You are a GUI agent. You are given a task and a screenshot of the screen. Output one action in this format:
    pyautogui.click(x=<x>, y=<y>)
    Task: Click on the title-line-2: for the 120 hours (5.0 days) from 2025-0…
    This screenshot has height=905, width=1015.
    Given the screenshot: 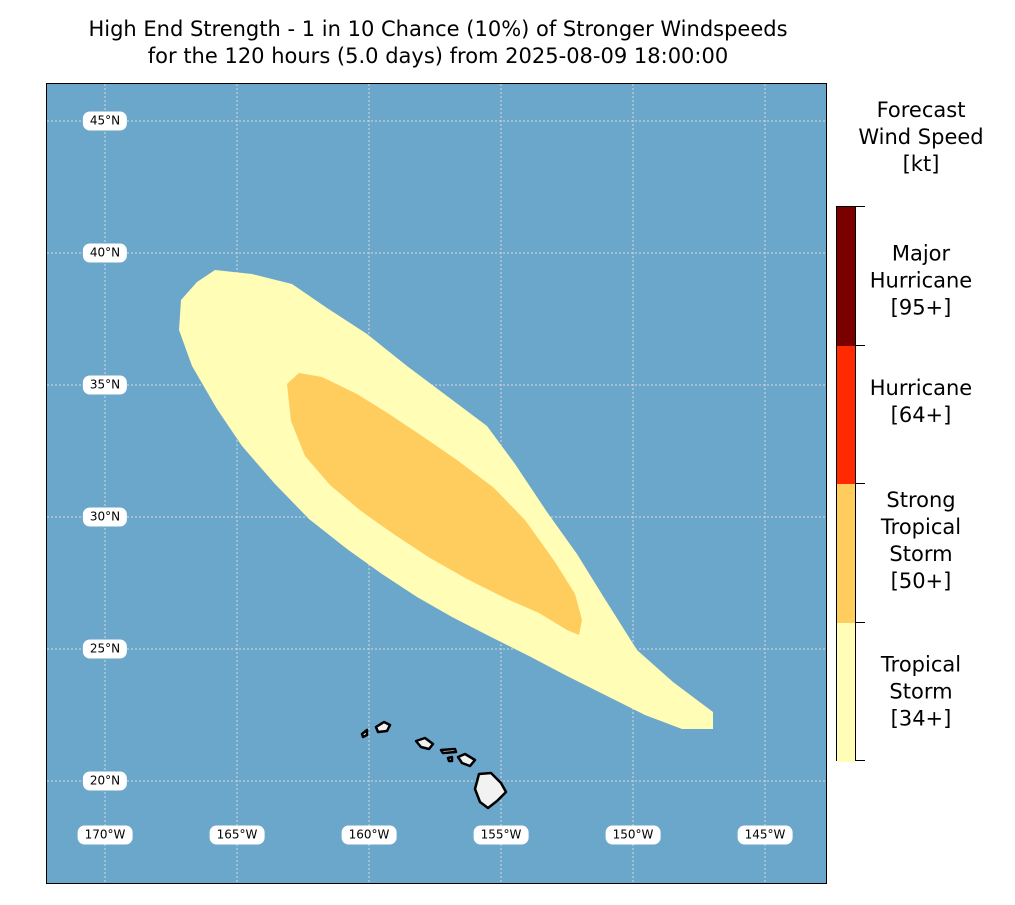 What is the action you would take?
    pyautogui.click(x=438, y=56)
    